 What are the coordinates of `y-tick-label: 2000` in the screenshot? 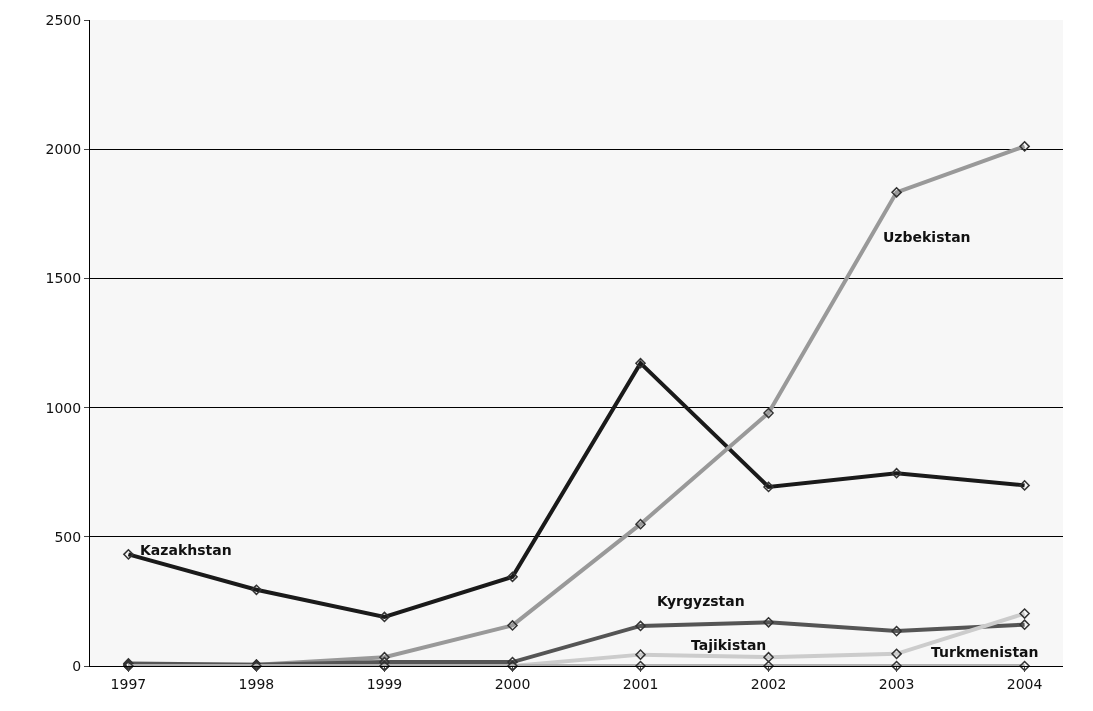 It's located at (63, 149).